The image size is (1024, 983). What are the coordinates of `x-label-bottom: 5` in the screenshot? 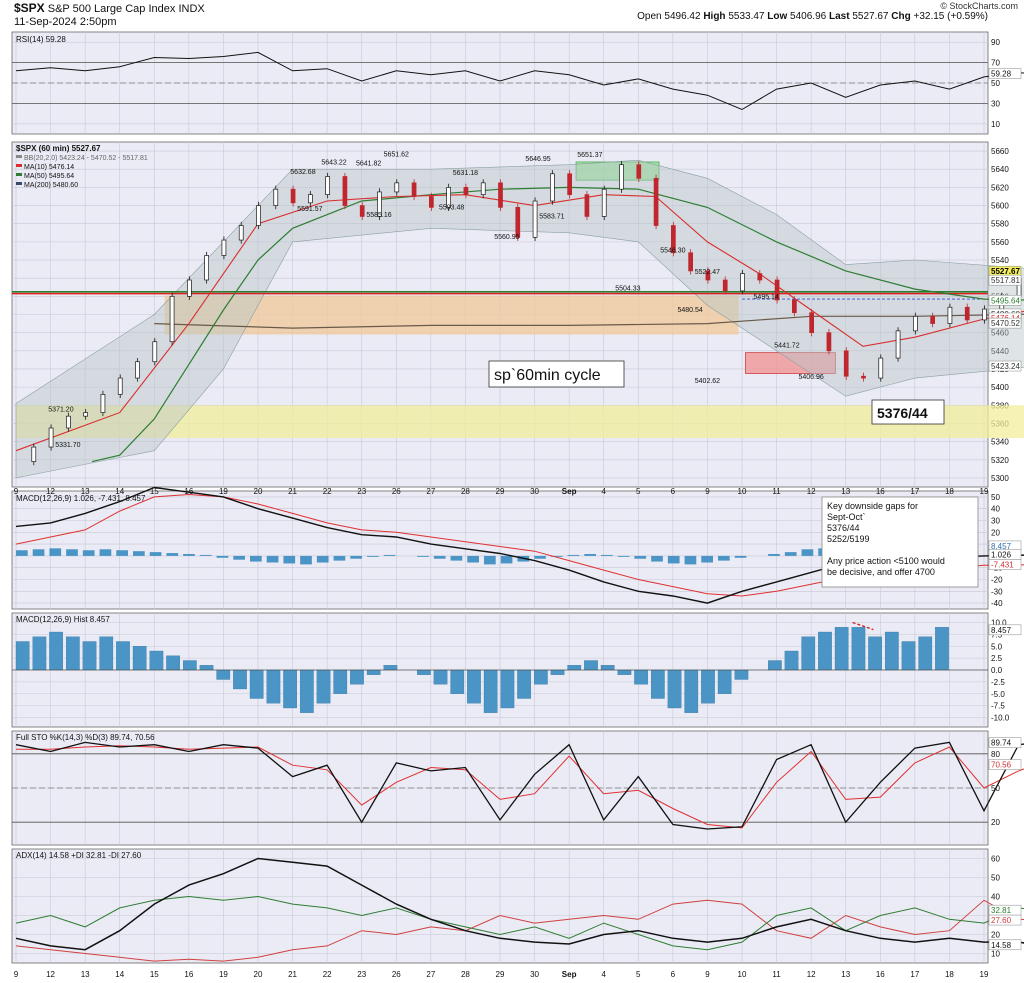 It's located at (638, 974).